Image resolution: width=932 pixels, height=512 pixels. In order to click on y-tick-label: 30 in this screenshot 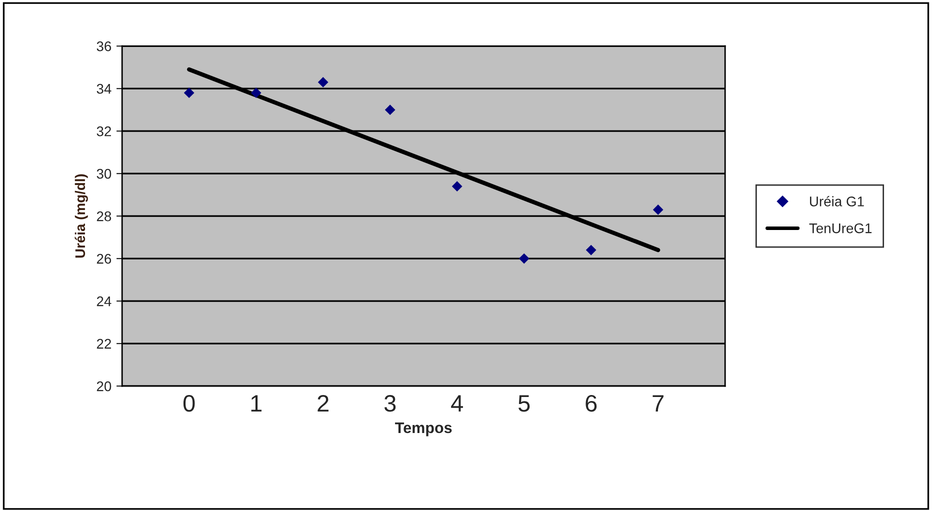, I will do `click(104, 173)`.